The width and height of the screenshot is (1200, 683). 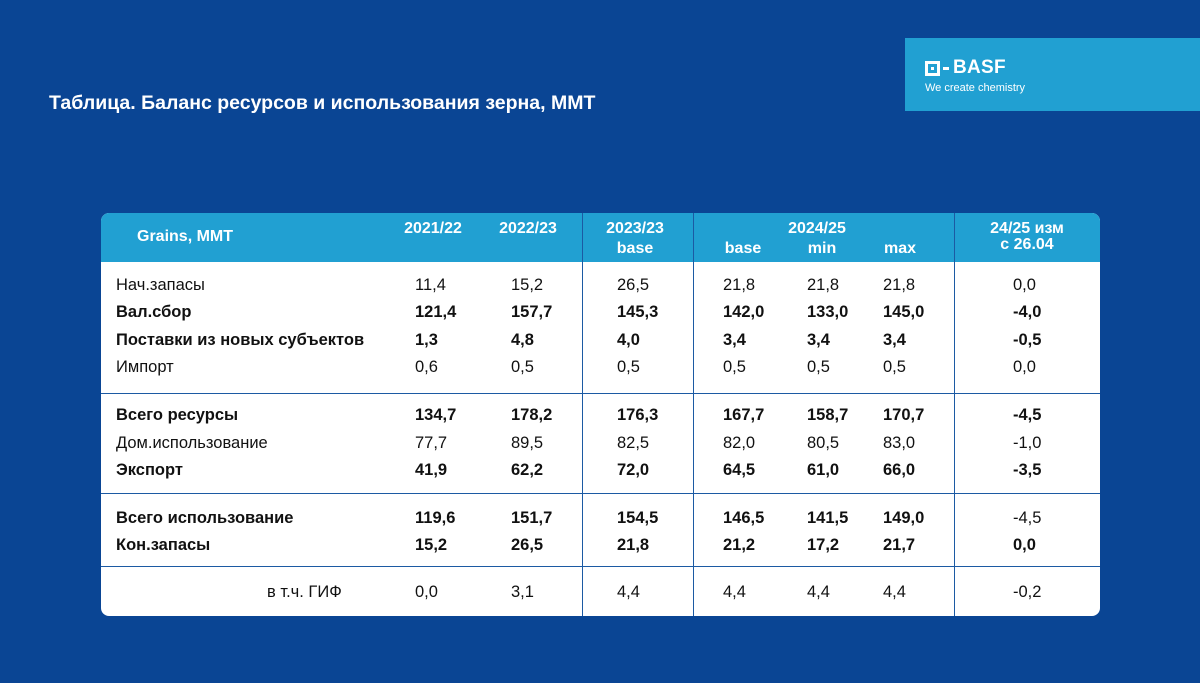 I want to click on table-cell: -3,5, so click(x=1027, y=470).